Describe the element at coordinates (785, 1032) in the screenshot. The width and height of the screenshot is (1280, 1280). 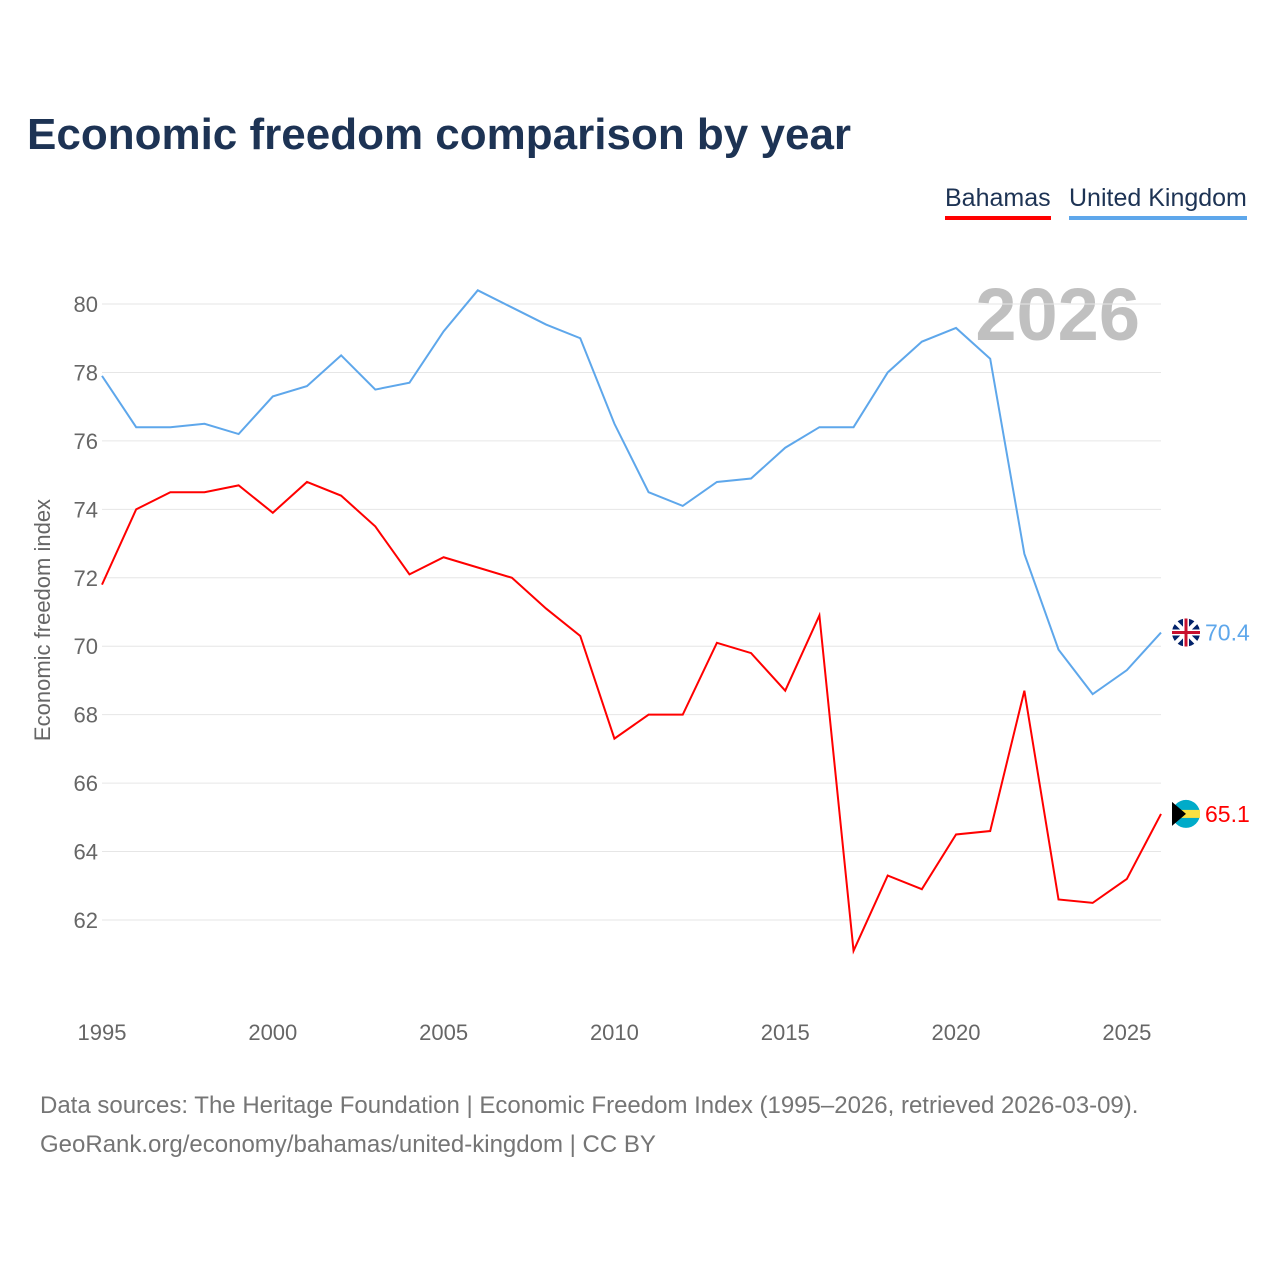
I see `x-tick-label: 2015` at that location.